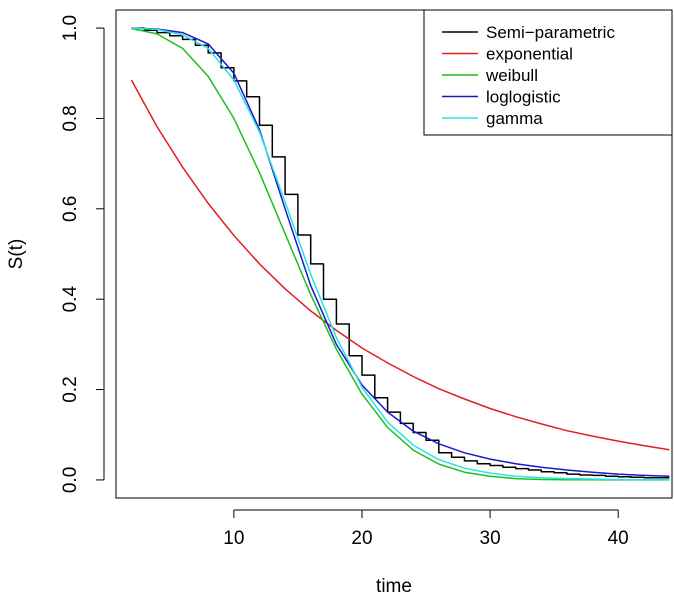 The height and width of the screenshot is (600, 674). I want to click on y-axis-label: S(t), so click(16, 254).